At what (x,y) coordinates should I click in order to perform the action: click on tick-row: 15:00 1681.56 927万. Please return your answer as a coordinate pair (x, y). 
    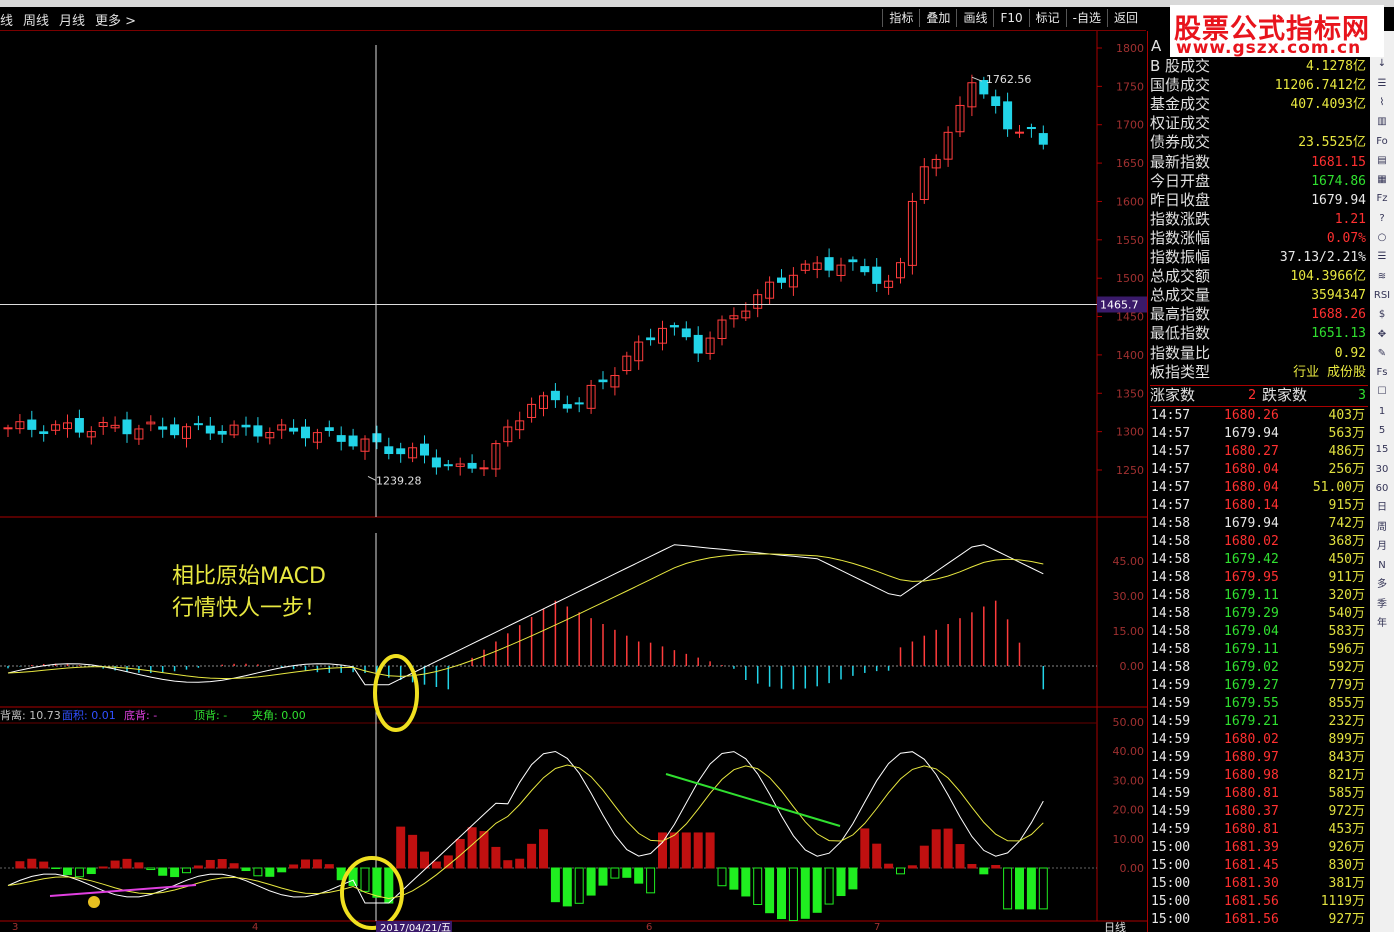
    Looking at the image, I should click on (1259, 920).